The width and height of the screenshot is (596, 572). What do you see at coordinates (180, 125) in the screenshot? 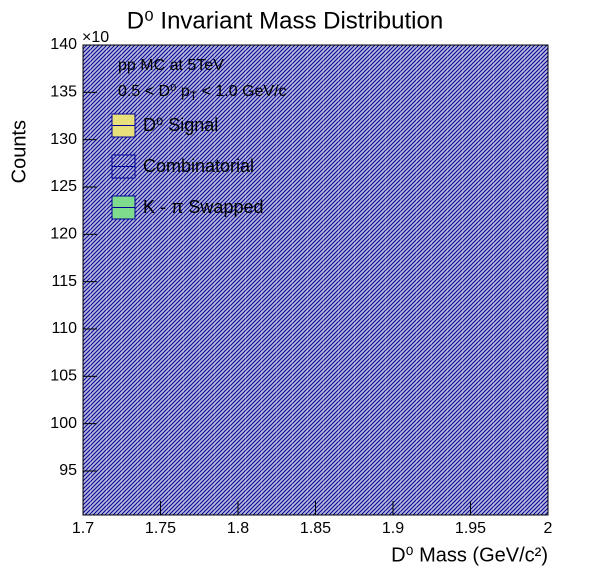
I see `legend-label: D⁰ Signal` at bounding box center [180, 125].